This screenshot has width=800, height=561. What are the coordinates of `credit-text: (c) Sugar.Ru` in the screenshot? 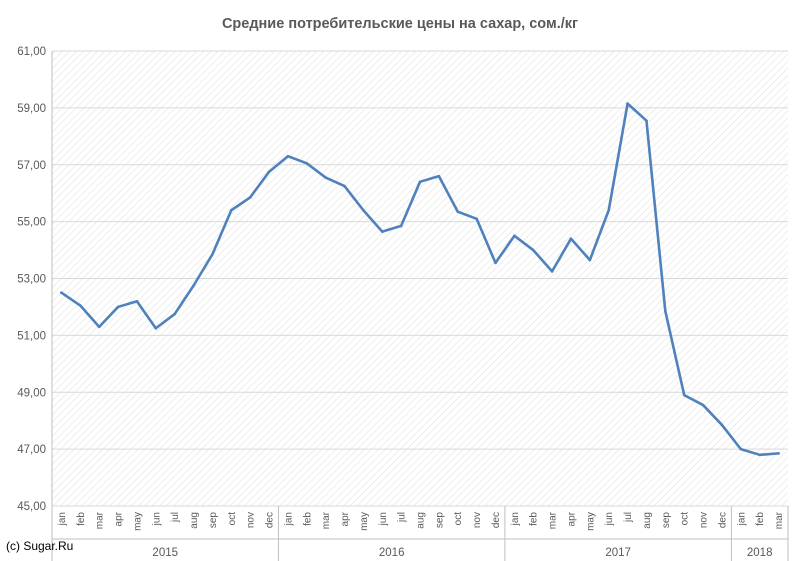 It's located at (40, 546).